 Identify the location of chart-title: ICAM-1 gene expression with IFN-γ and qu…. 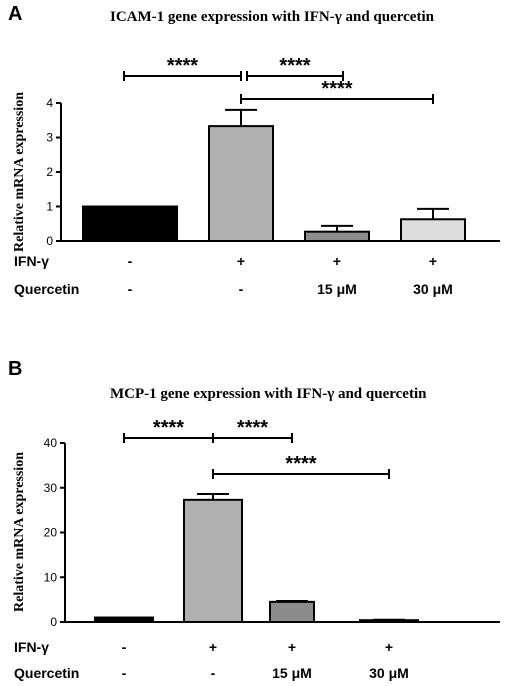
(272, 17).